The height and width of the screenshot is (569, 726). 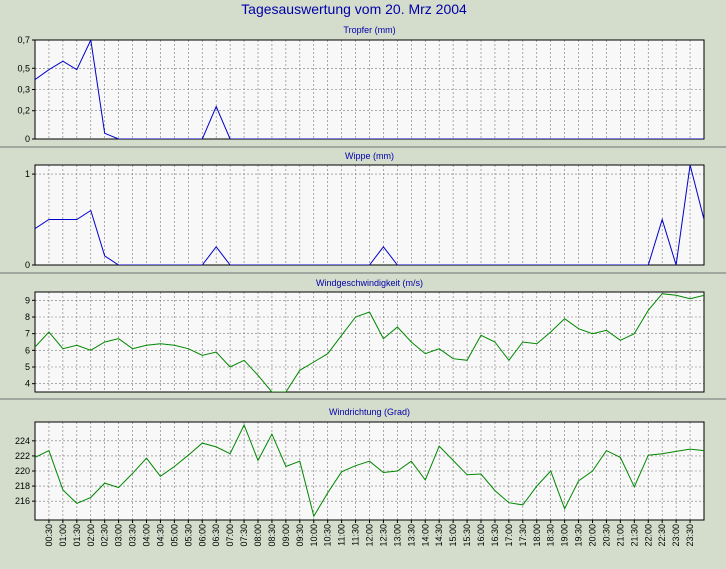 I want to click on x-tick-label: 17:00, so click(x=509, y=535).